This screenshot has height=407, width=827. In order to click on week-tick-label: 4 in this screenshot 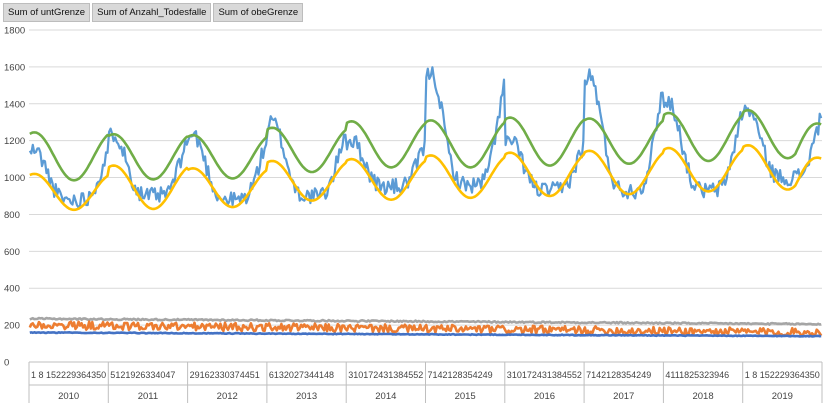, I will do `click(667, 375)`.